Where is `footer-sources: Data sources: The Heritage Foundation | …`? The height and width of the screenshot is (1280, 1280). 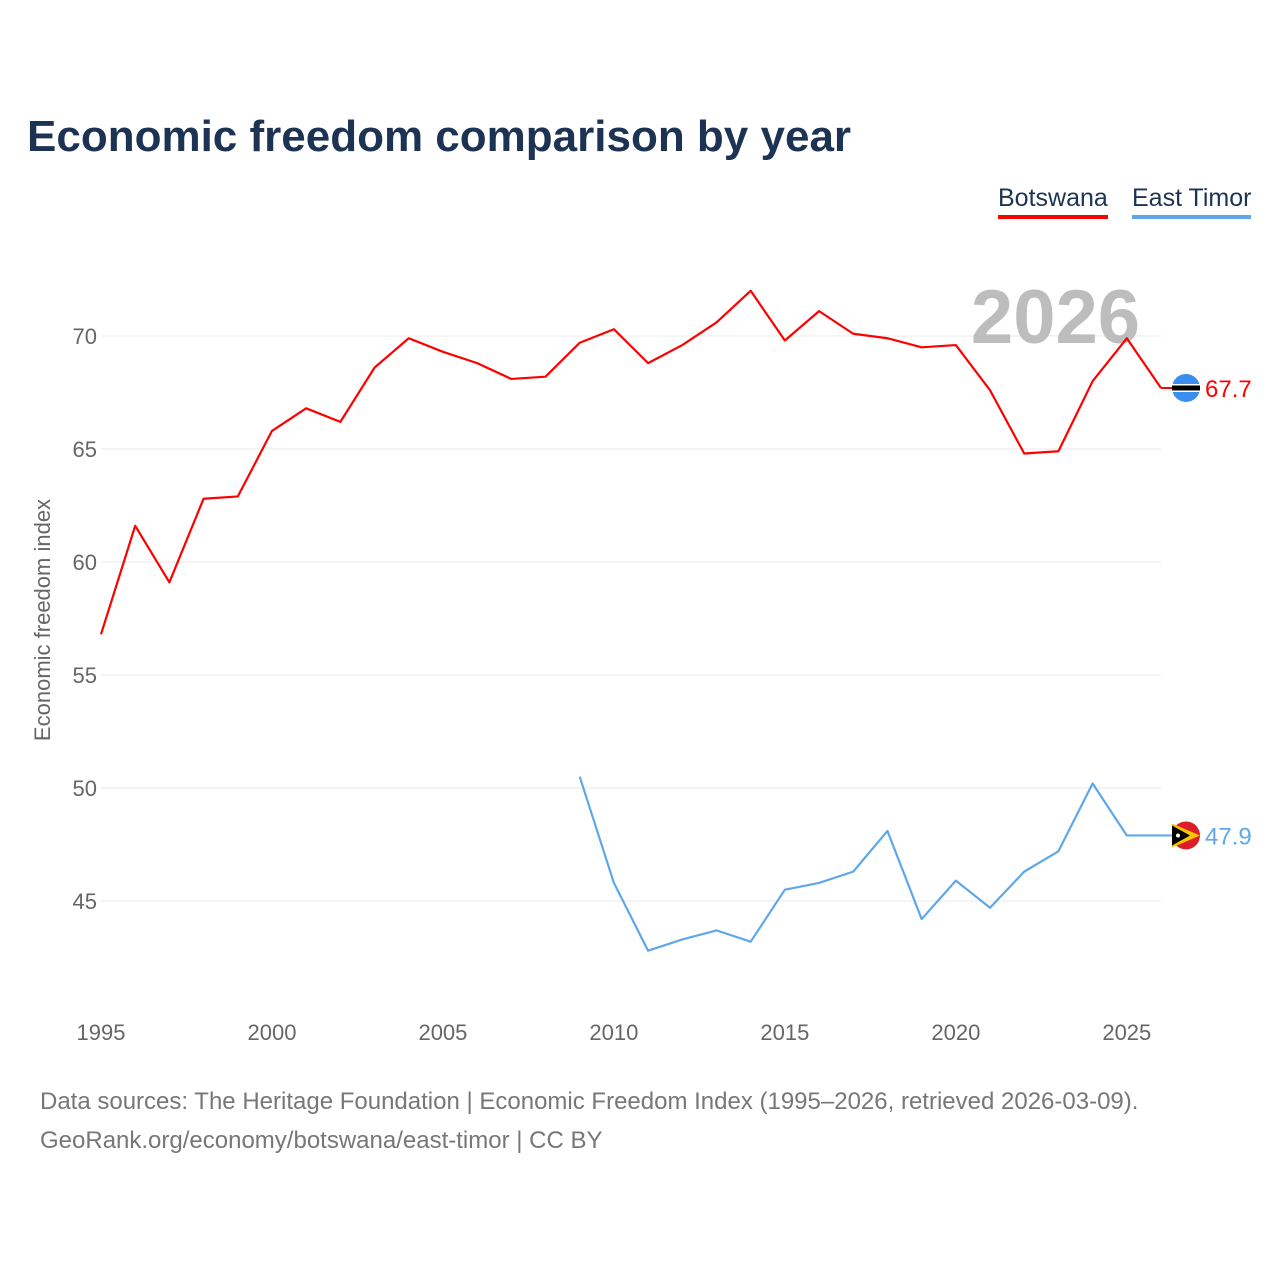 footer-sources: Data sources: The Heritage Foundation | … is located at coordinates (589, 1101).